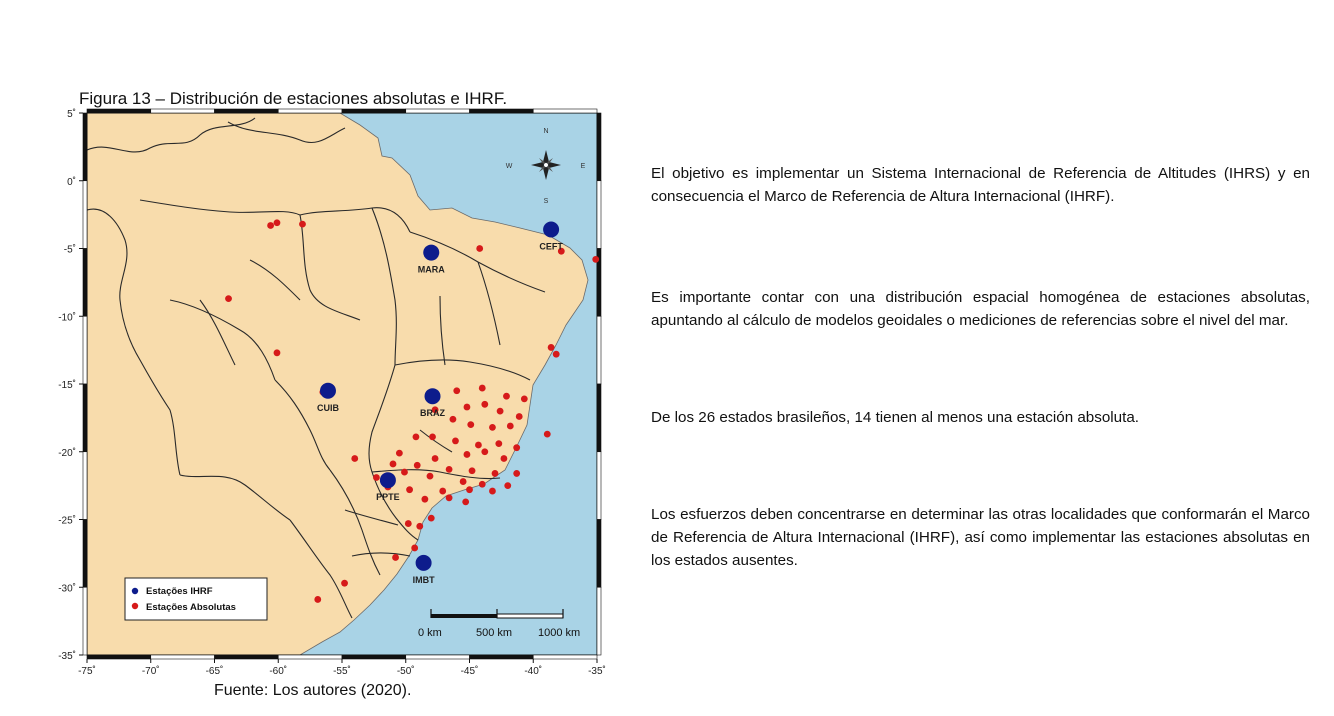  What do you see at coordinates (191, 607) in the screenshot?
I see `legend-absolute-label: Estações Absolutas` at bounding box center [191, 607].